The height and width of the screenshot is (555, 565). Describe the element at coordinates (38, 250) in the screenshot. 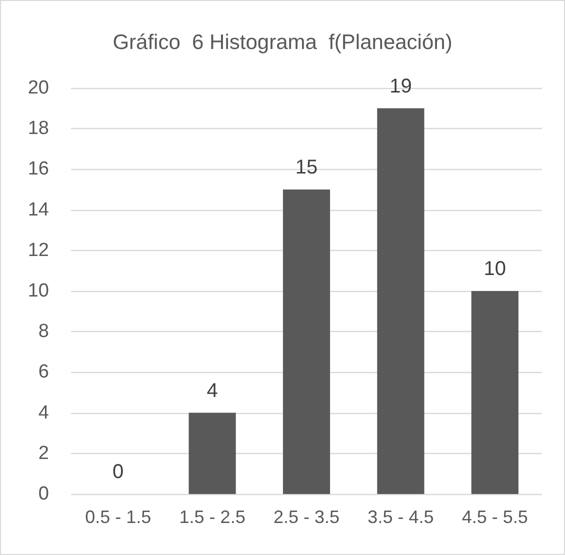

I see `y-tick-label: 12` at that location.